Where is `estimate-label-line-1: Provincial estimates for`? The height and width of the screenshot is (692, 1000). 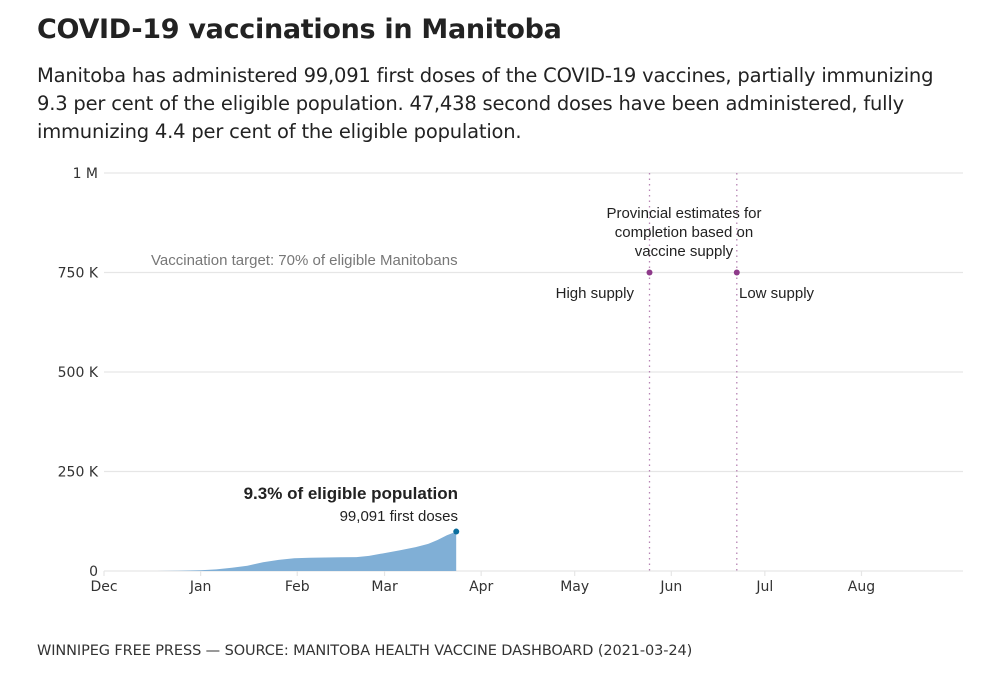
estimate-label-line-1: Provincial estimates for is located at coordinates (683, 213).